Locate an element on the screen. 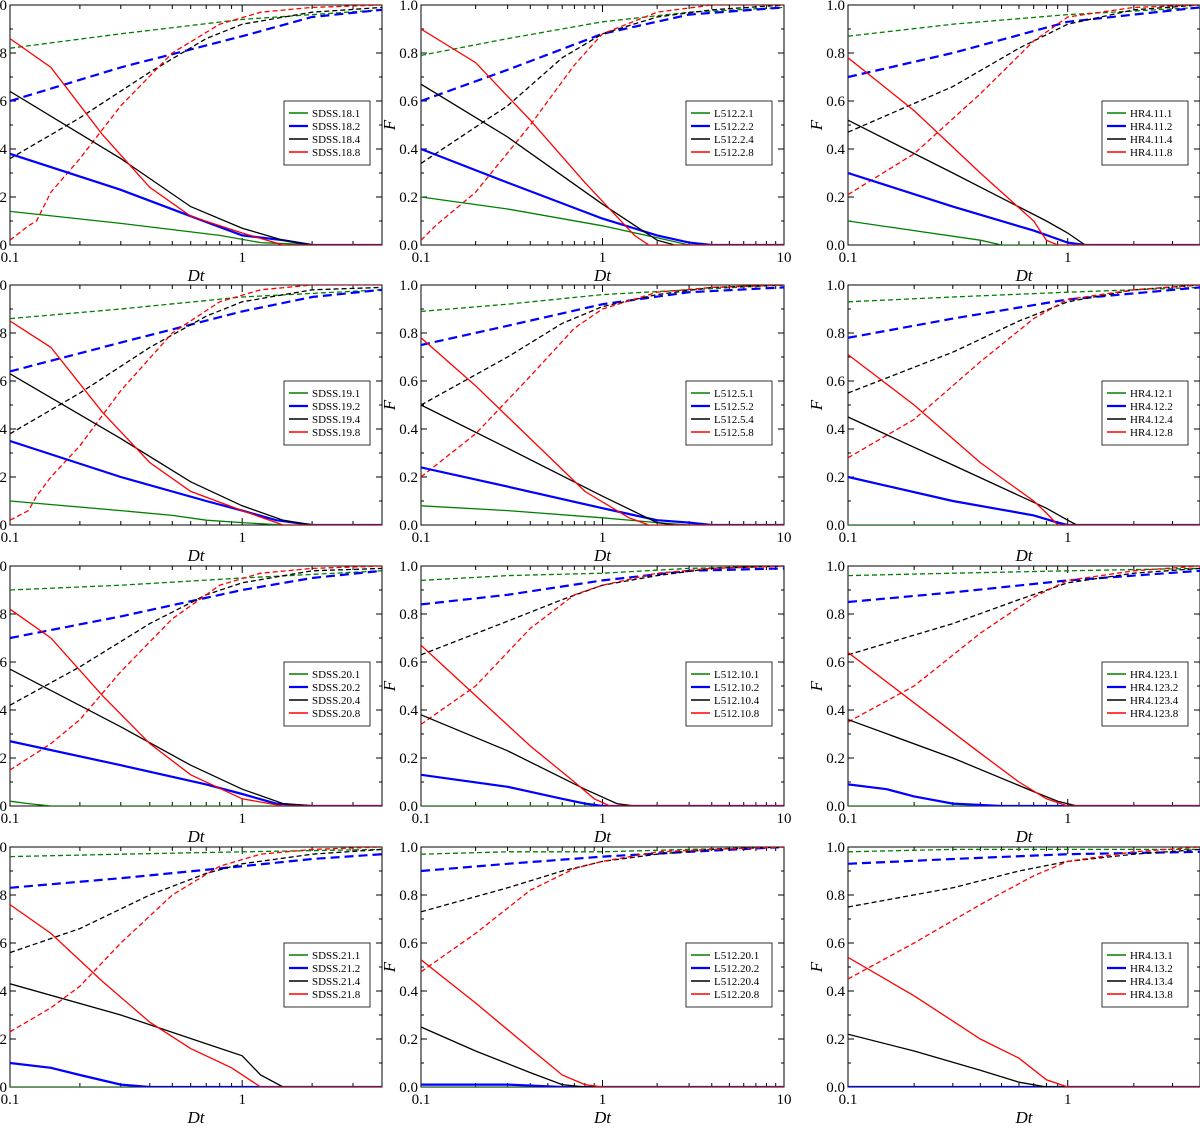  legend-label: SDSS.18.1 is located at coordinates (336, 114).